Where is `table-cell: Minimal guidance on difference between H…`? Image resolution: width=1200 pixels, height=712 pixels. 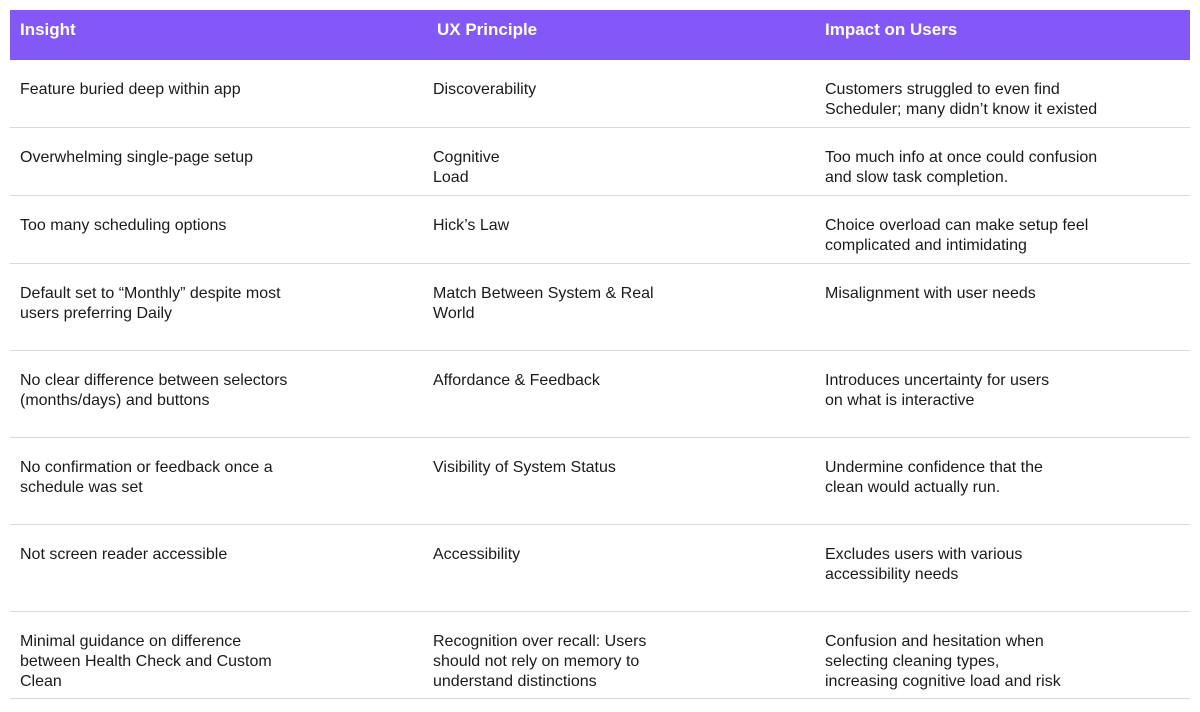 table-cell: Minimal guidance on difference between H… is located at coordinates (146, 661).